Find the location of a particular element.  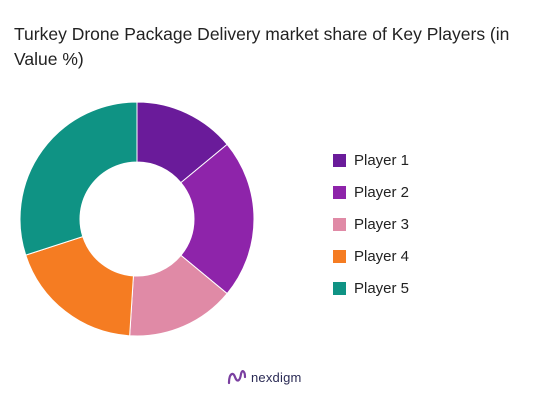

legend-item-player-3: Player 3 is located at coordinates (371, 224).